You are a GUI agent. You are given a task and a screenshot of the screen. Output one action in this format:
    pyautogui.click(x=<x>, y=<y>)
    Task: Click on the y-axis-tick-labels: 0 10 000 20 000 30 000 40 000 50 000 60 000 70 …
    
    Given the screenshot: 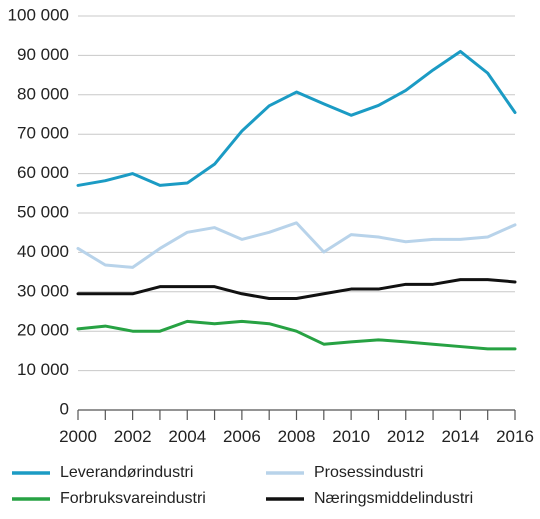 What is the action you would take?
    pyautogui.click(x=38, y=211)
    